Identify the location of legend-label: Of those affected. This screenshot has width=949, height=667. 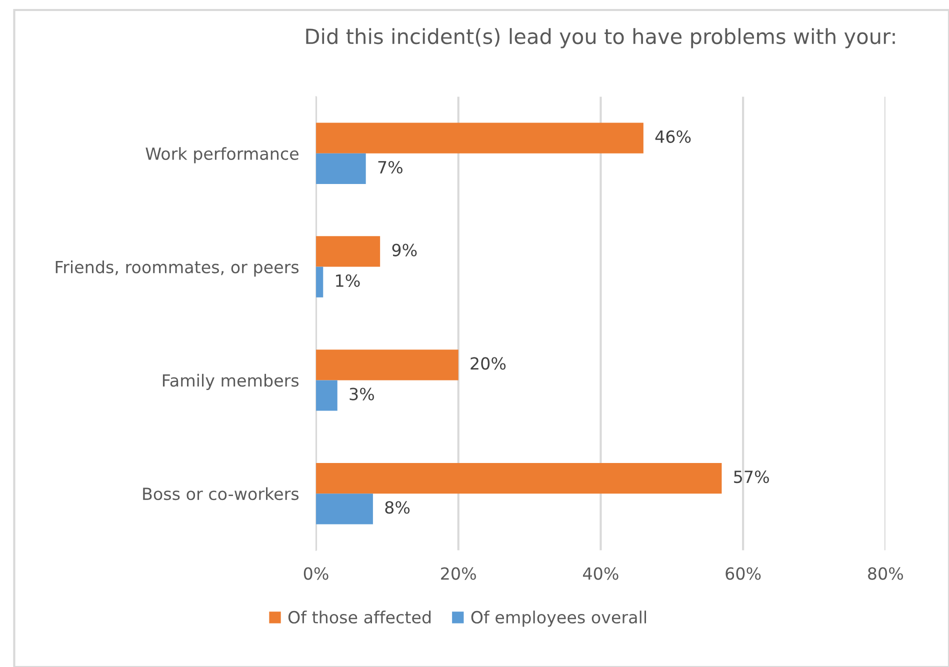
(359, 617).